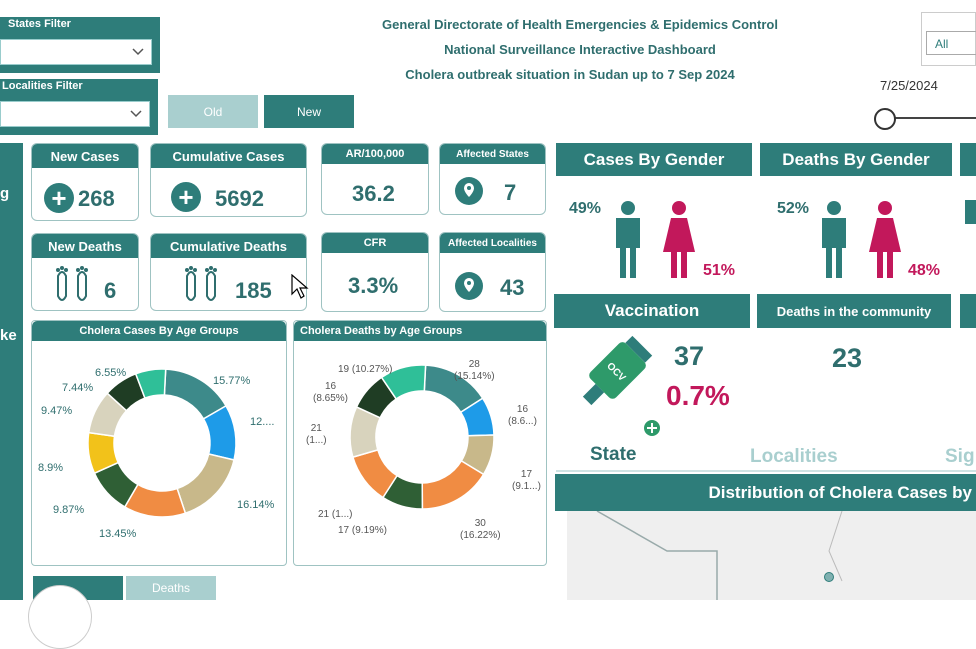  Describe the element at coordinates (420, 331) in the screenshot. I see `deaths-age-chart-title: Cholera Deaths by Age Groups` at that location.